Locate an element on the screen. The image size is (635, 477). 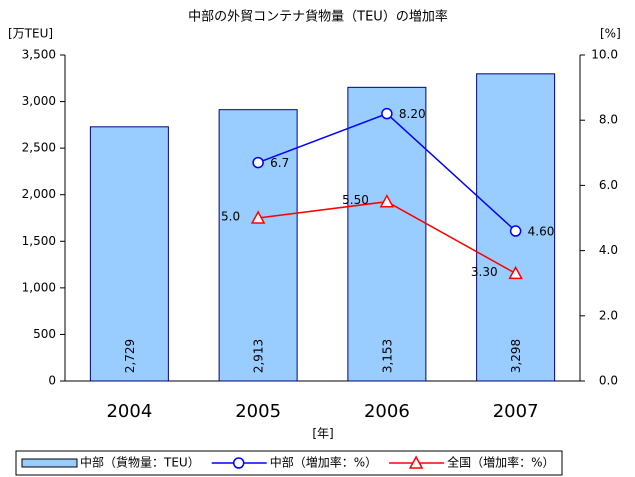
y2-tick-label: 6.0 is located at coordinates (608, 185).